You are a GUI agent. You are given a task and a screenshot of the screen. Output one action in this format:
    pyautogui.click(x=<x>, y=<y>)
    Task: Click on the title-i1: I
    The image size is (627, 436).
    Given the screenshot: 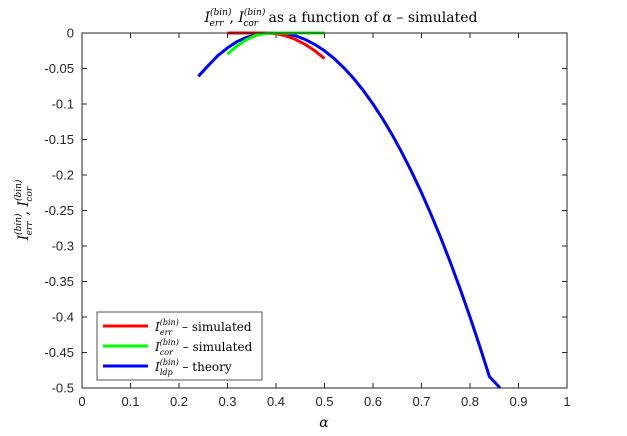 What is the action you would take?
    pyautogui.click(x=207, y=18)
    